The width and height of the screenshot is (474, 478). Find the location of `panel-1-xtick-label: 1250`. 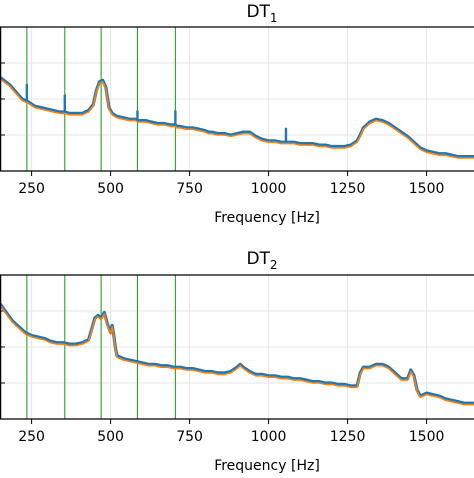

panel-1-xtick-label: 1250 is located at coordinates (348, 189).